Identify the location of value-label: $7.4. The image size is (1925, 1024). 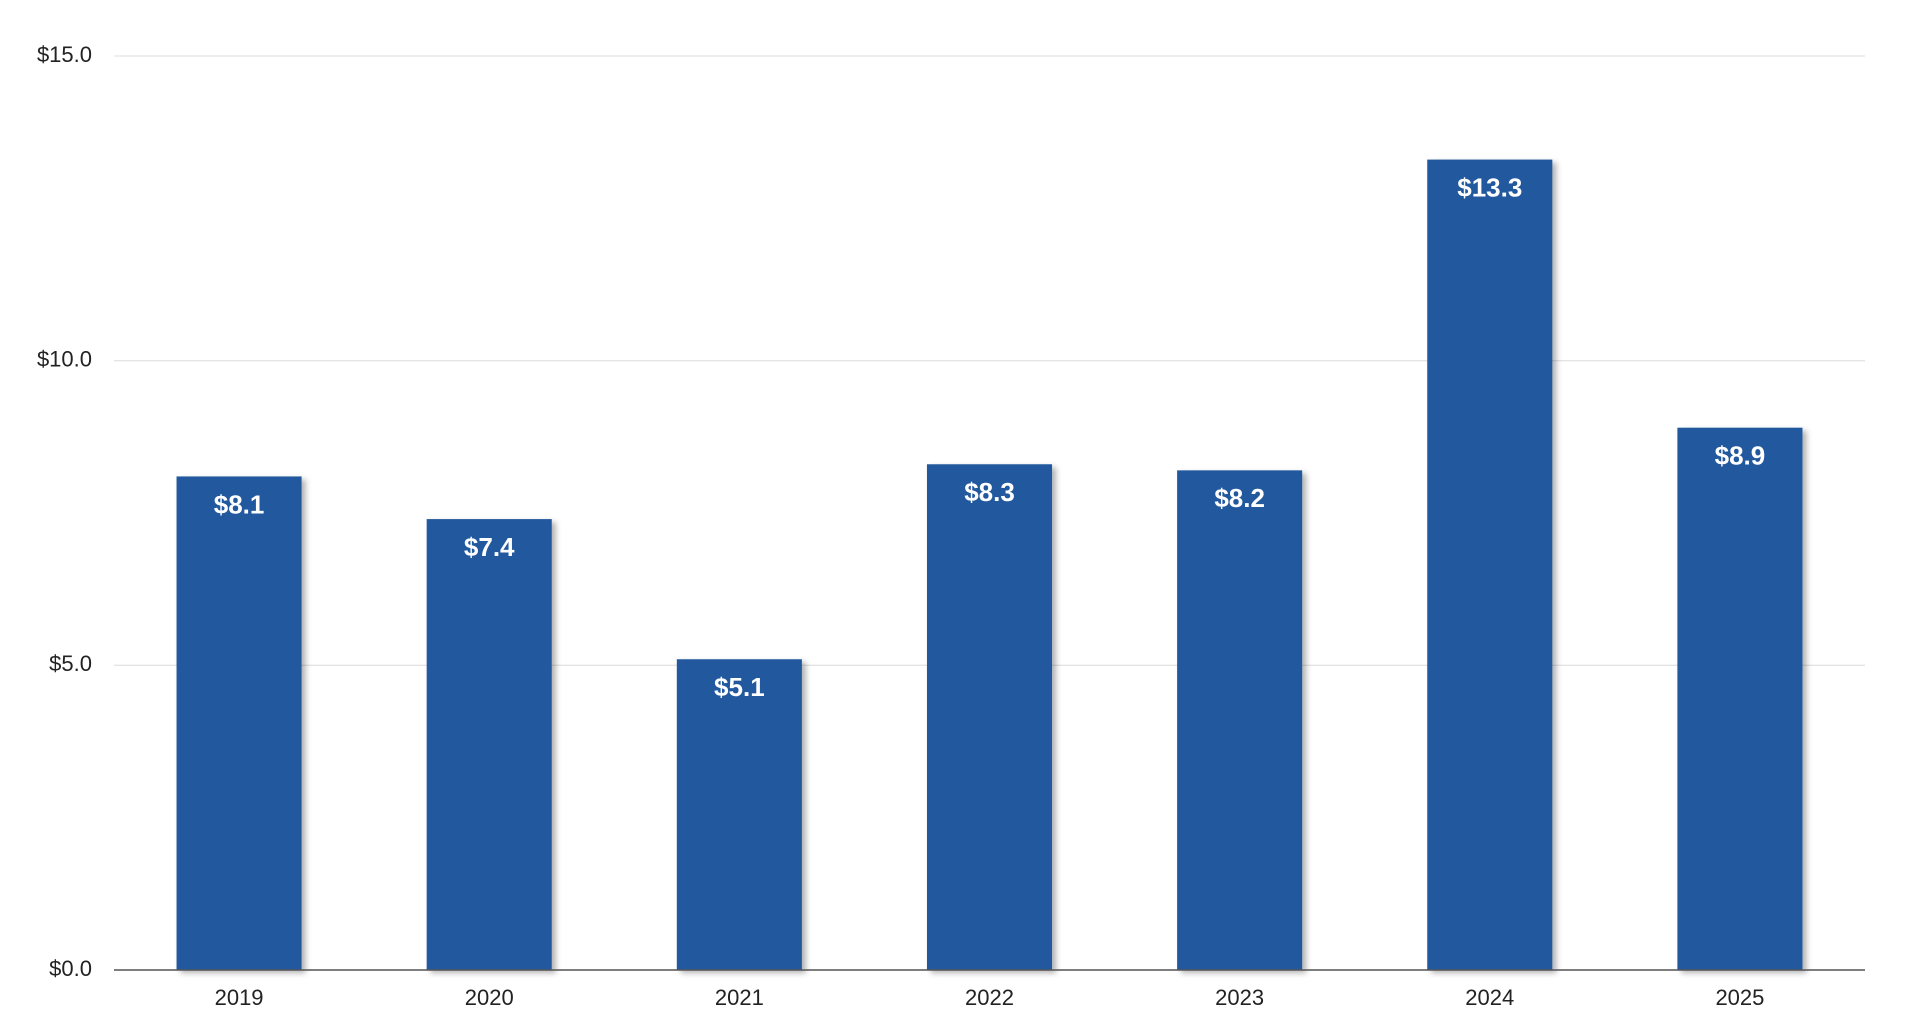
(489, 547).